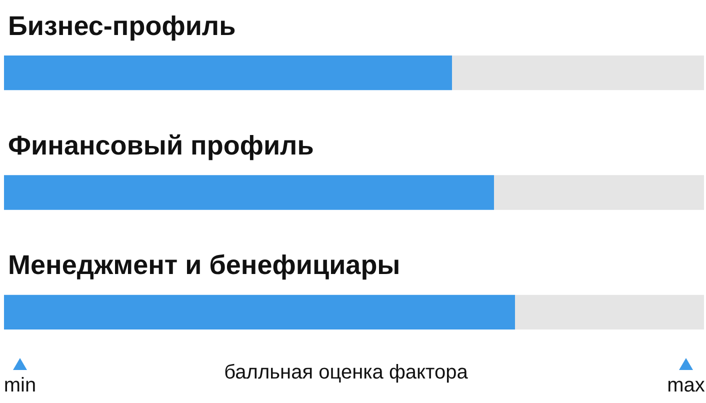  I want to click on x-axis-title: балльная оценка фактора, so click(346, 373).